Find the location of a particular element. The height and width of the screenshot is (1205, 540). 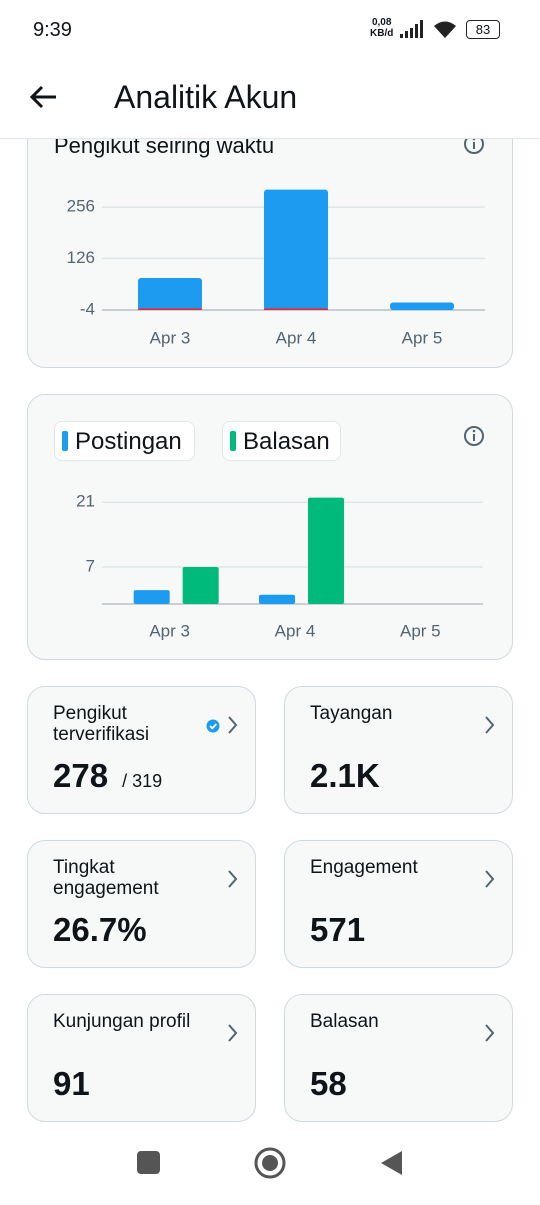

metric-label: Tayangan is located at coordinates (351, 713).